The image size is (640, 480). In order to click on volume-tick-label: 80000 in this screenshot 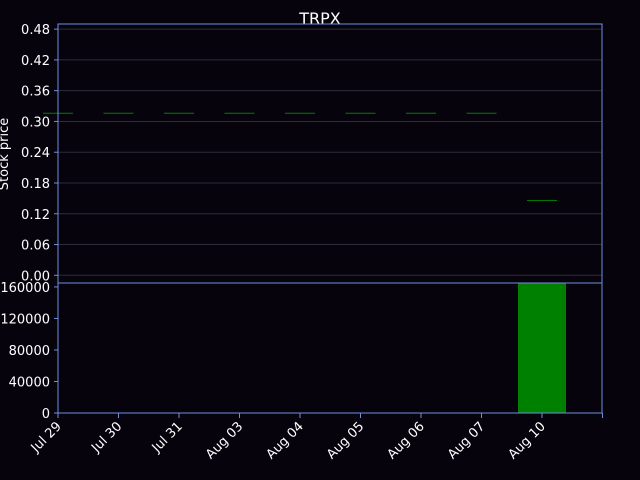, I will do `click(29, 351)`.